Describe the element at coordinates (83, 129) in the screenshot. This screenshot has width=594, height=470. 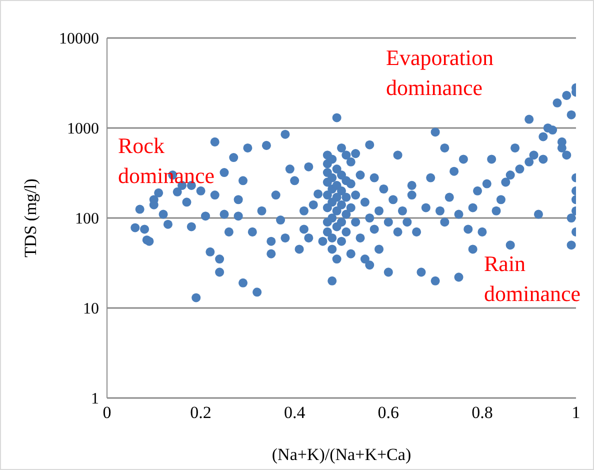
I see `y-tick-label: 1000` at that location.